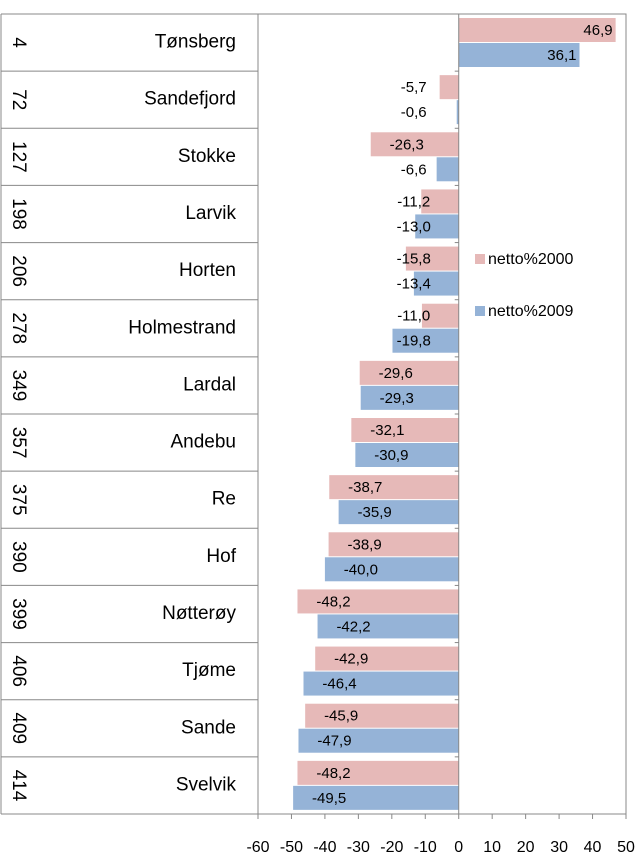  I want to click on rank-label: 206, so click(18, 271).